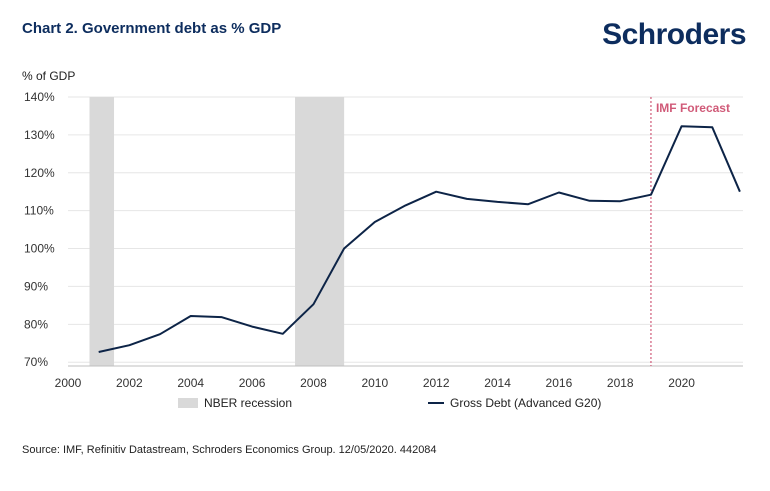 This screenshot has height=491, width=770. Describe the element at coordinates (39, 211) in the screenshot. I see `y-tick-label: 110%` at that location.